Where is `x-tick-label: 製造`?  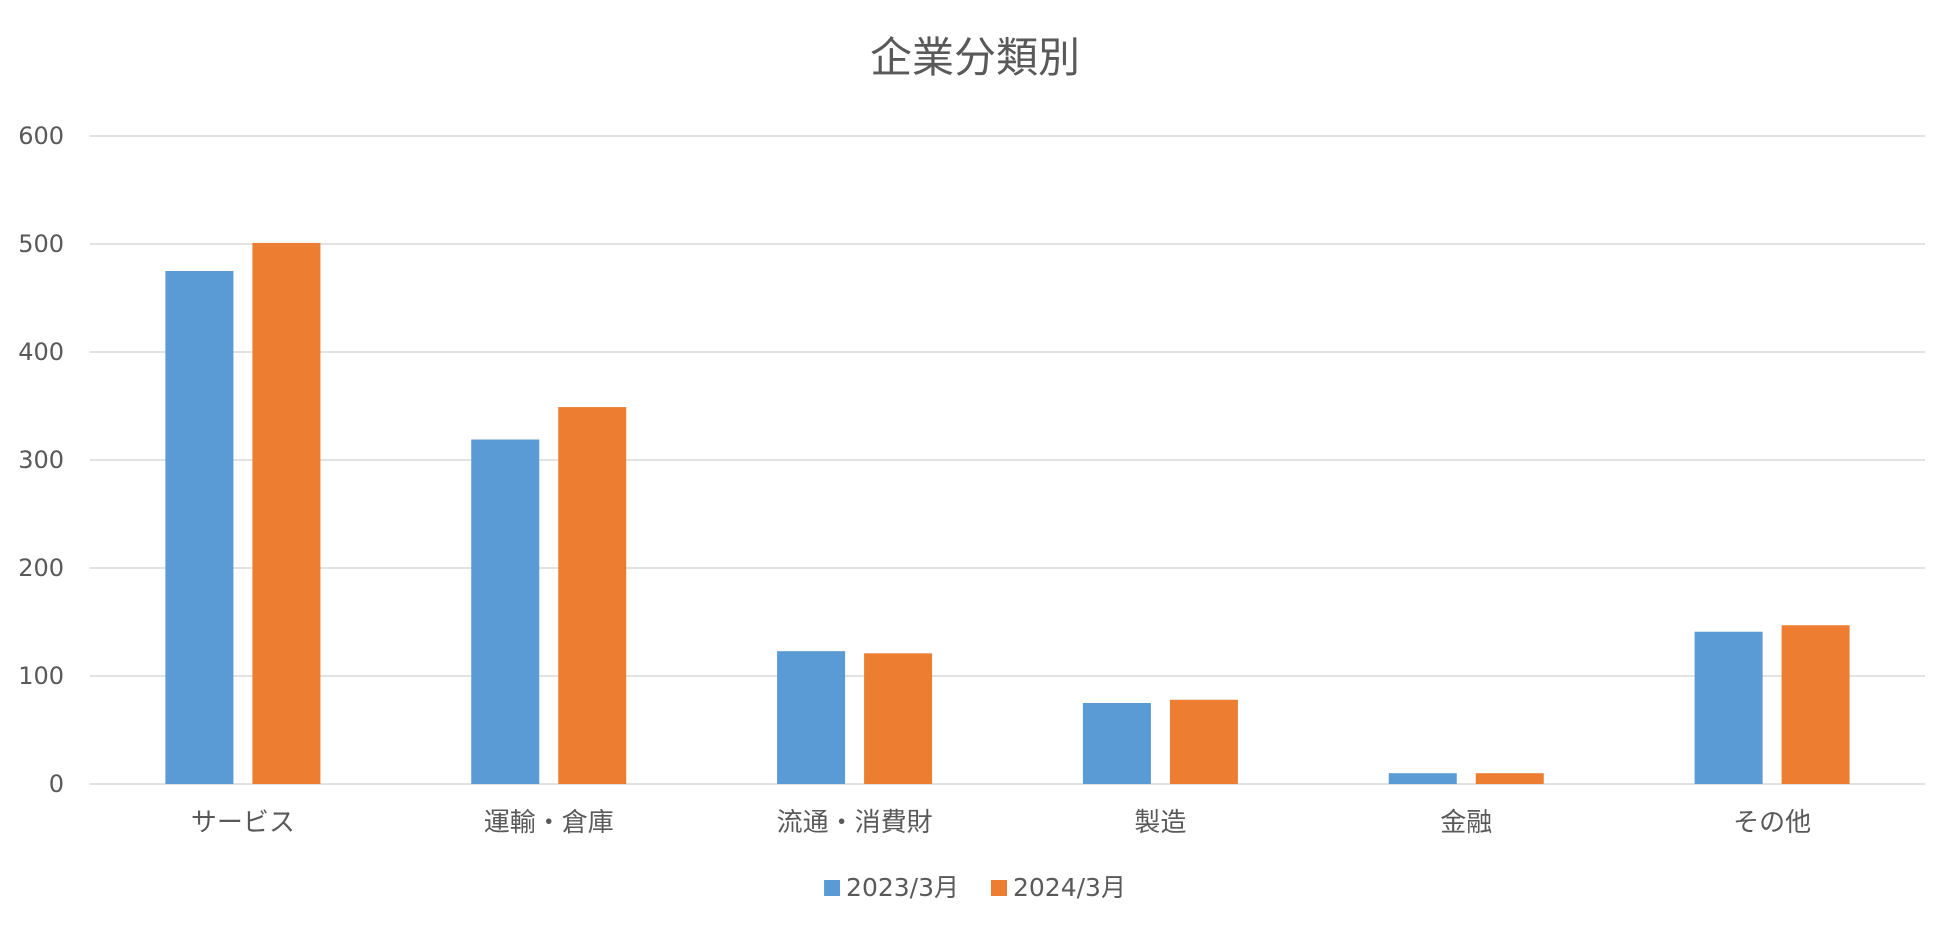 x-tick-label: 製造 is located at coordinates (1160, 823).